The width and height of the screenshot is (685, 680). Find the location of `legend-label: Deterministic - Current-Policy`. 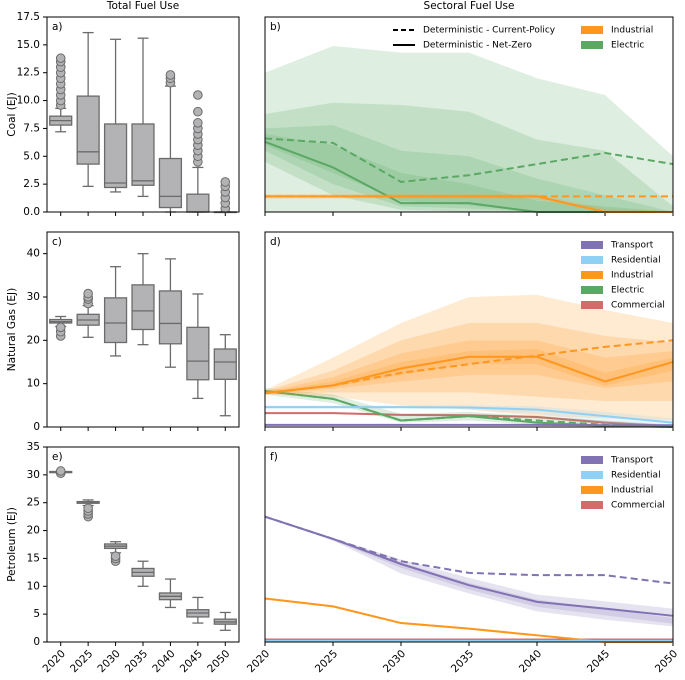

legend-label: Deterministic - Current-Policy is located at coordinates (489, 31).